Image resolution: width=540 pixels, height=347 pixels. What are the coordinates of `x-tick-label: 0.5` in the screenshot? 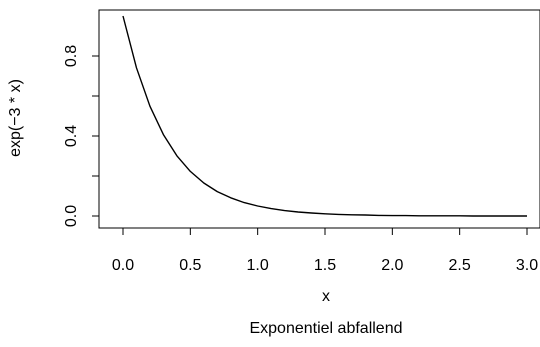 It's located at (190, 265).